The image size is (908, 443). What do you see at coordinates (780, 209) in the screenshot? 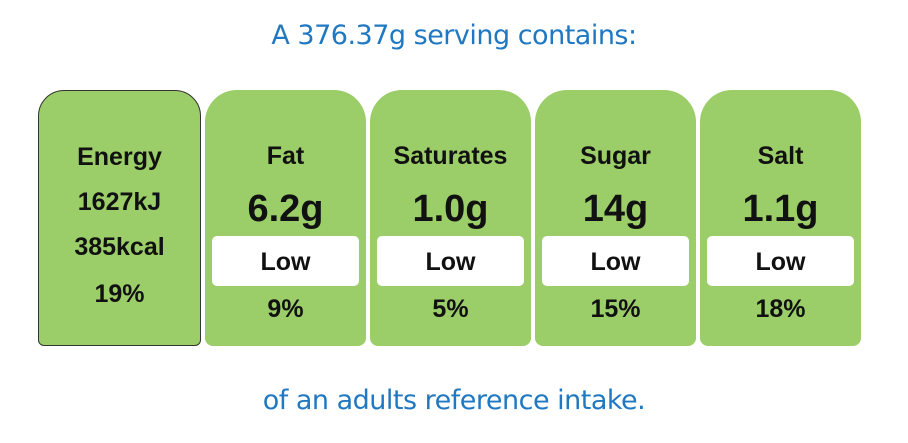
I see `nutrient-amount: 1.1g` at bounding box center [780, 209].